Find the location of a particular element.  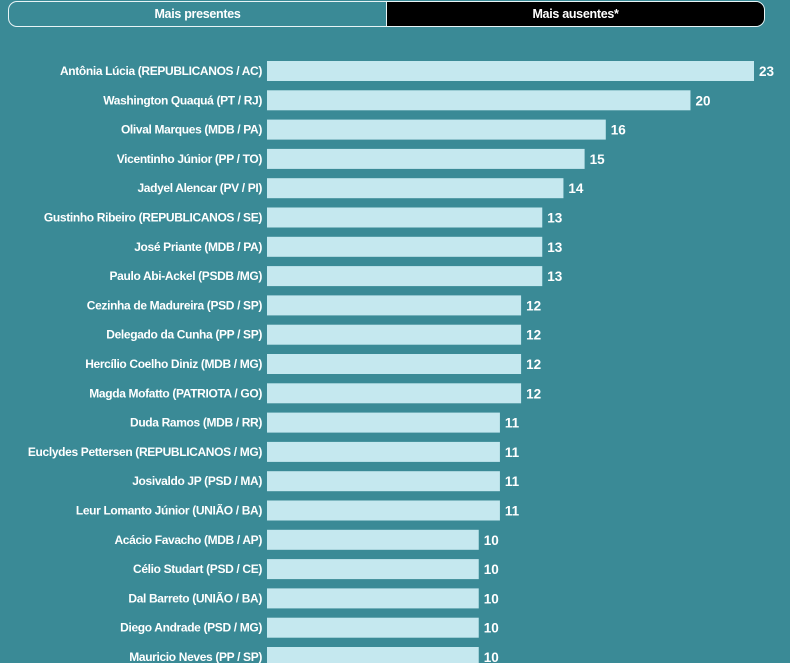

tab-bar: Mais presentes Mais ausentes* is located at coordinates (386, 14).